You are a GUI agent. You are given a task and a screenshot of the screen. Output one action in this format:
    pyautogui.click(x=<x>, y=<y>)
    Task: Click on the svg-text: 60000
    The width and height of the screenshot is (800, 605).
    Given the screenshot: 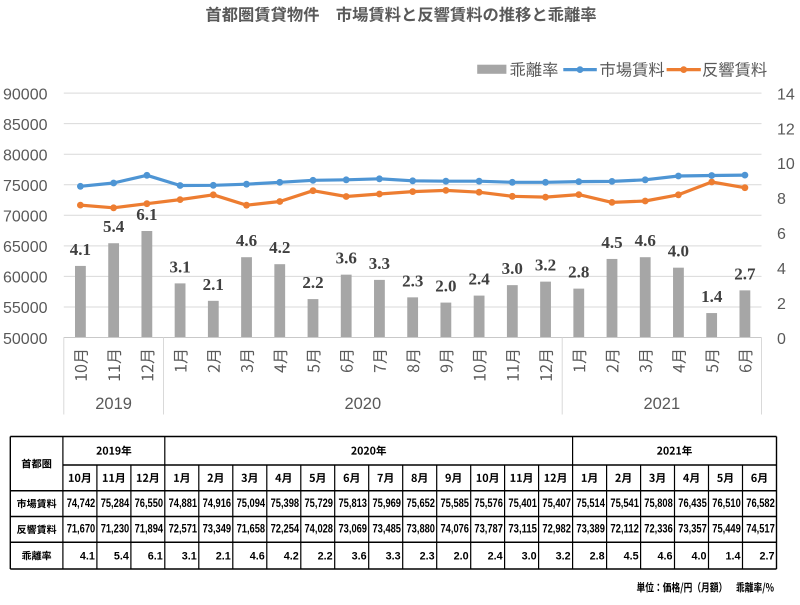 What is the action you would take?
    pyautogui.click(x=25, y=278)
    